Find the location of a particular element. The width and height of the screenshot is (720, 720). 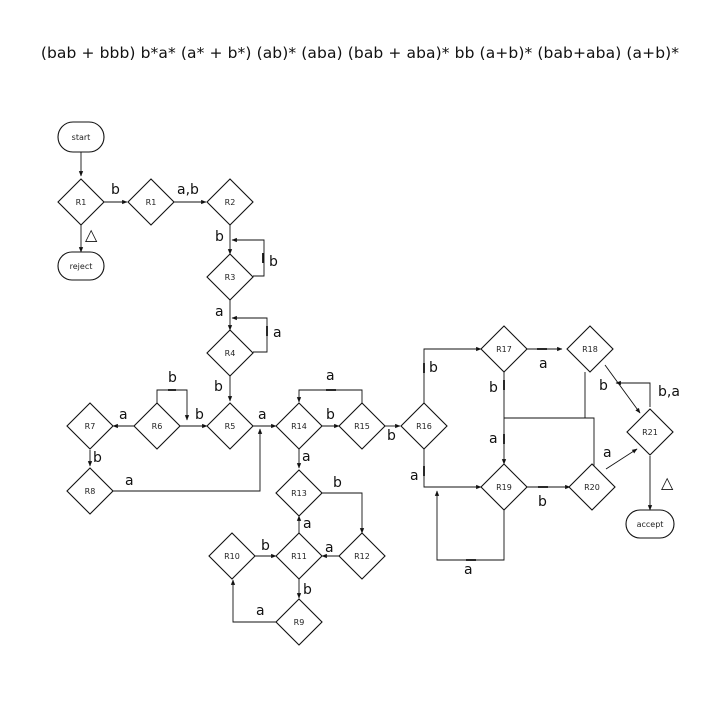

r11-node: R11 is located at coordinates (299, 556).